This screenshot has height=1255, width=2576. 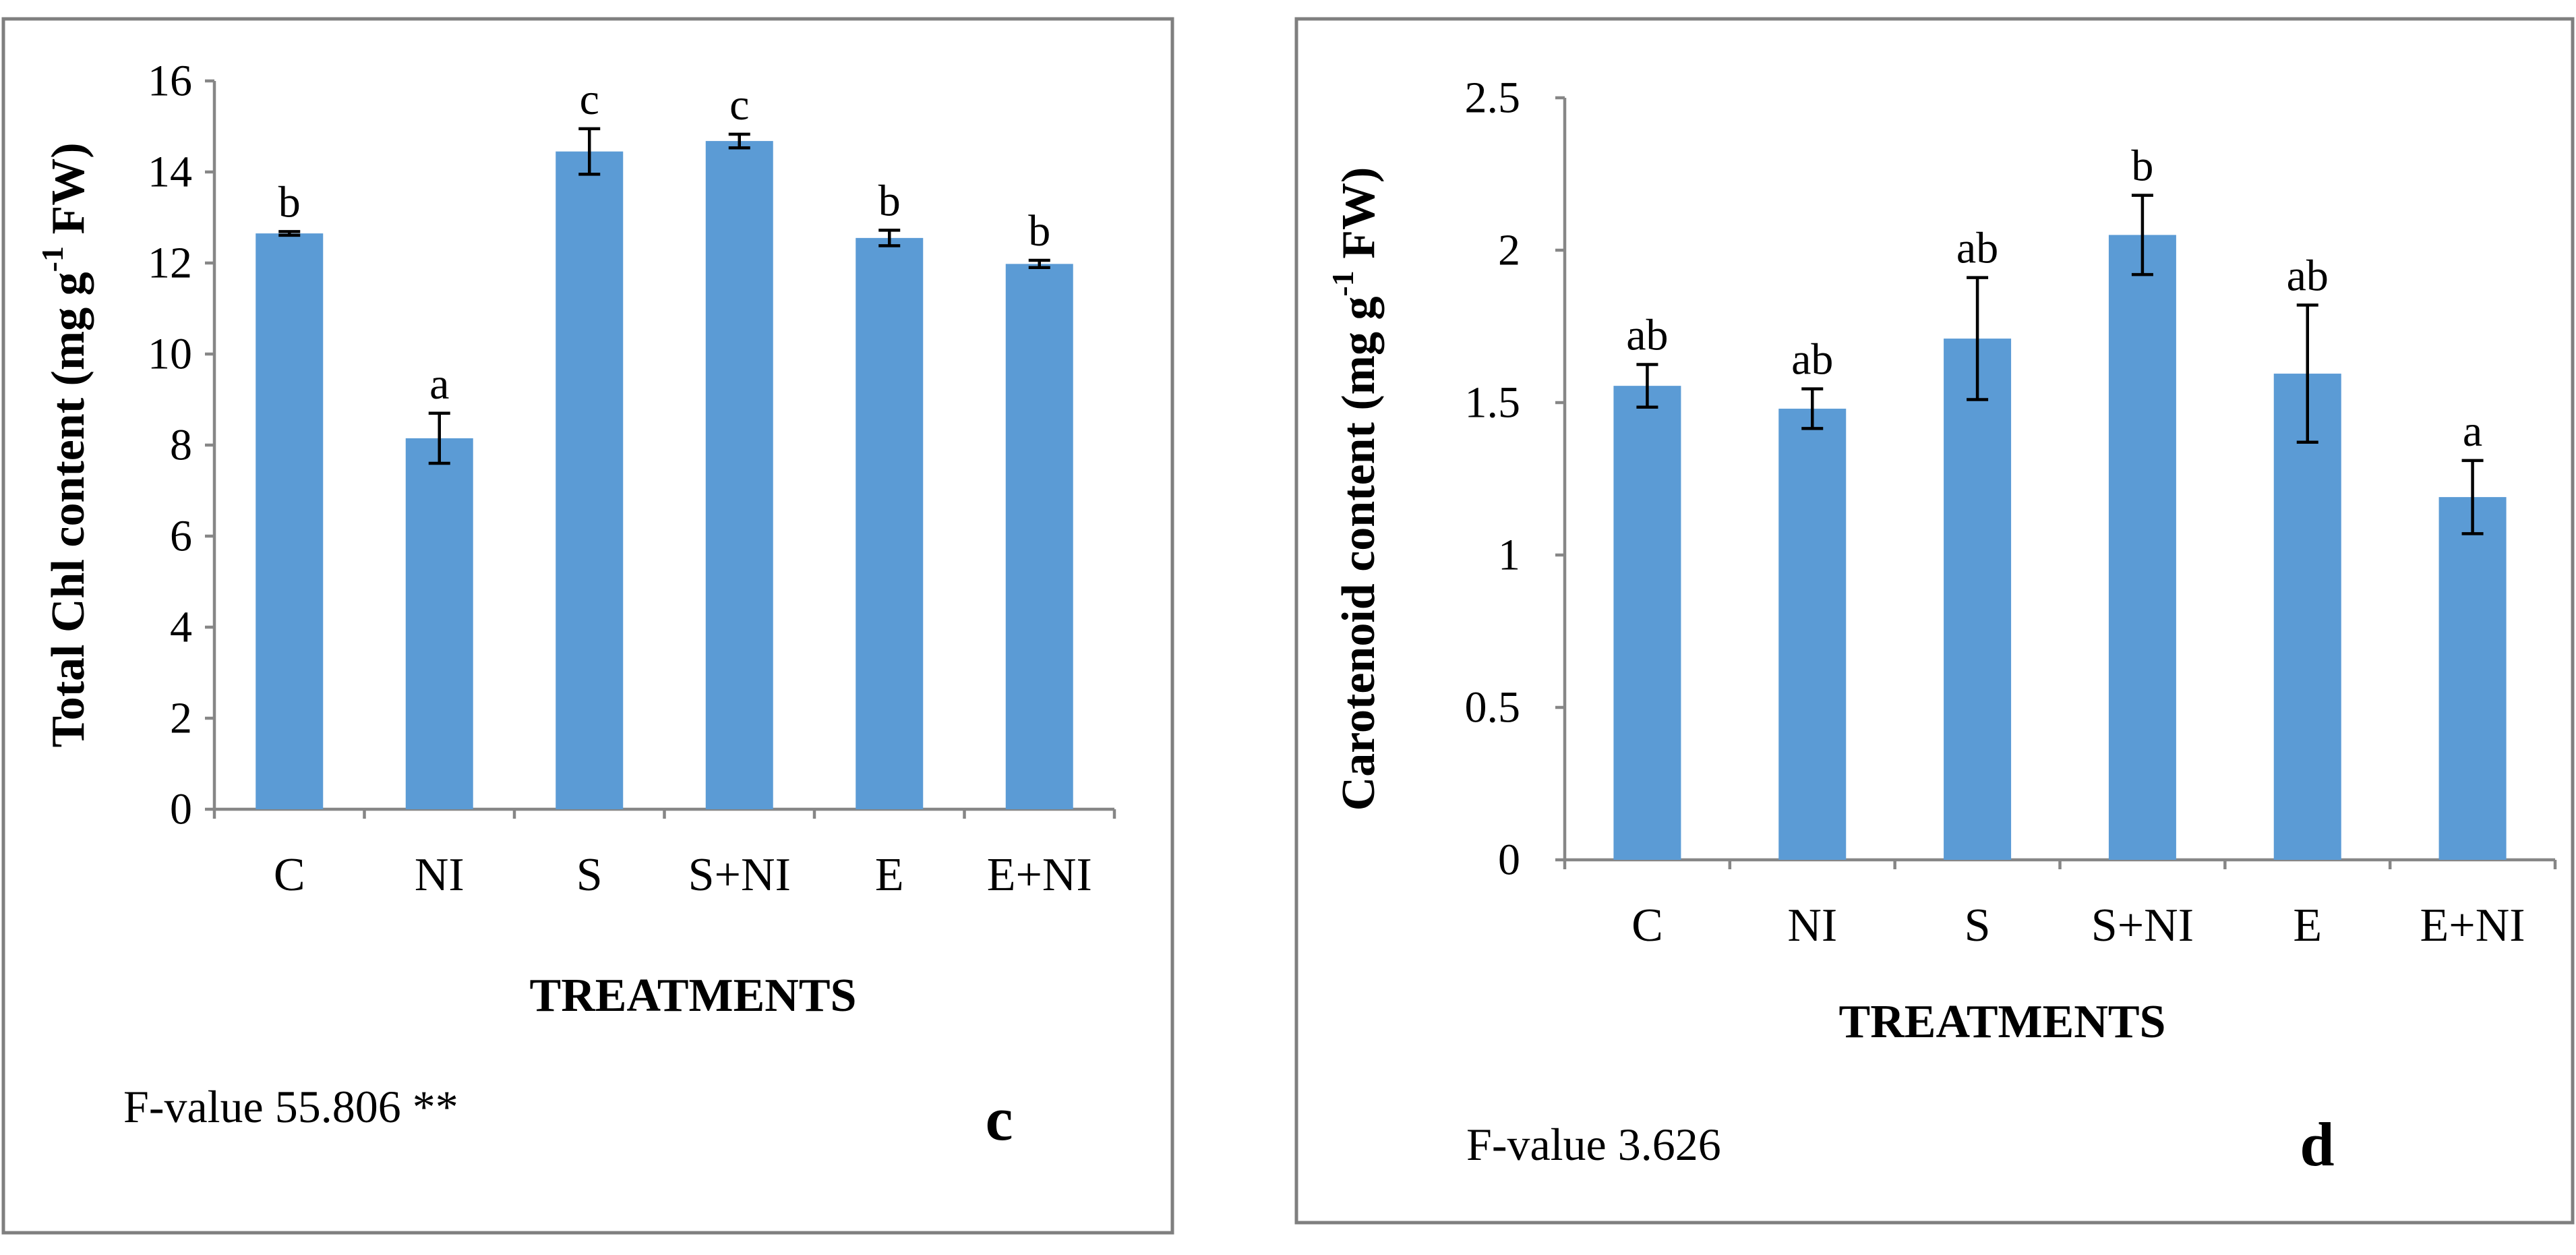 I want to click on y-tick-label: 16, so click(x=170, y=81).